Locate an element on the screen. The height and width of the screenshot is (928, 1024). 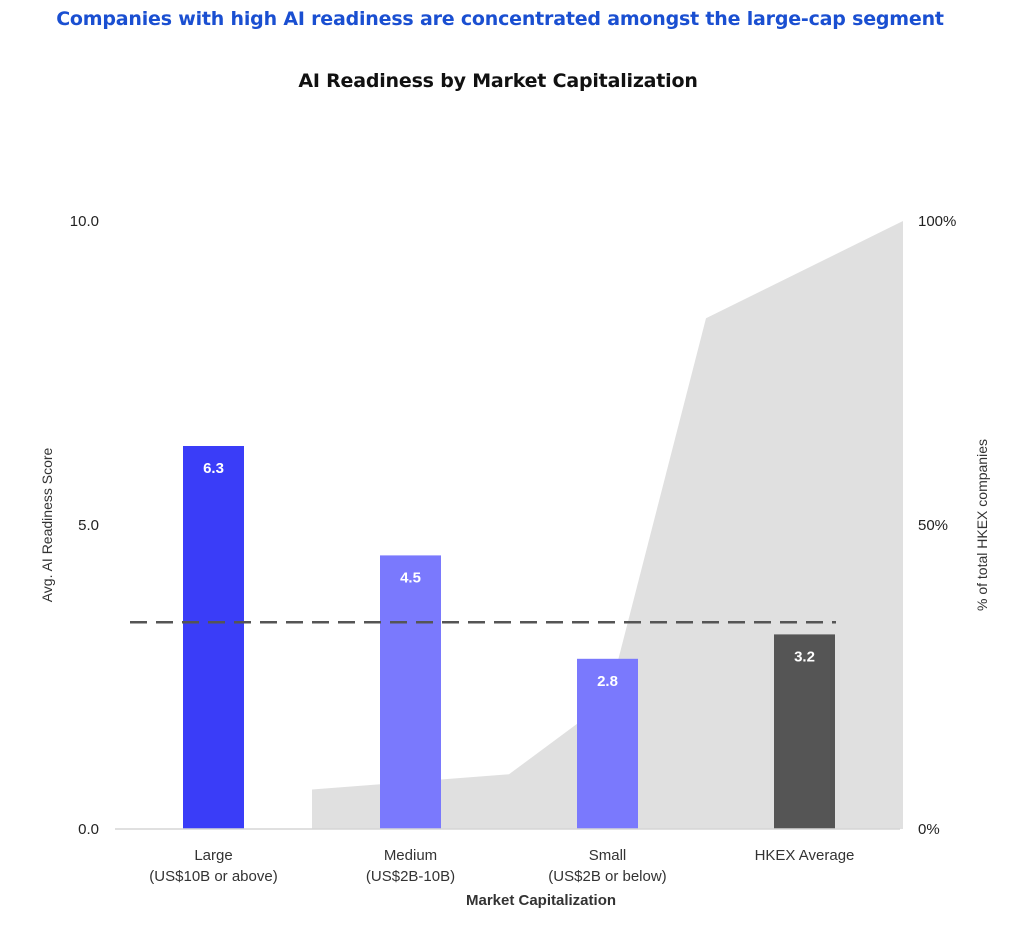
y-axis-title: Avg. AI Readiness Score is located at coordinates (47, 524).